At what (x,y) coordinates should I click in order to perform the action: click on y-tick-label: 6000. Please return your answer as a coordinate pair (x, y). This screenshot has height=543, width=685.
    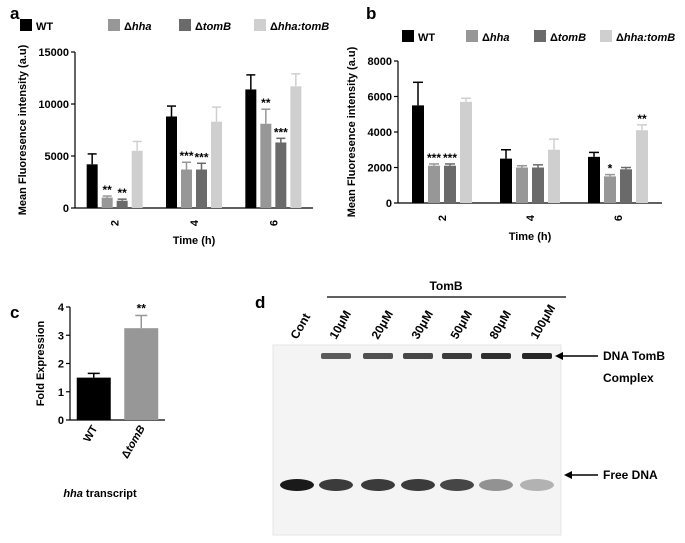
    Looking at the image, I should click on (380, 98).